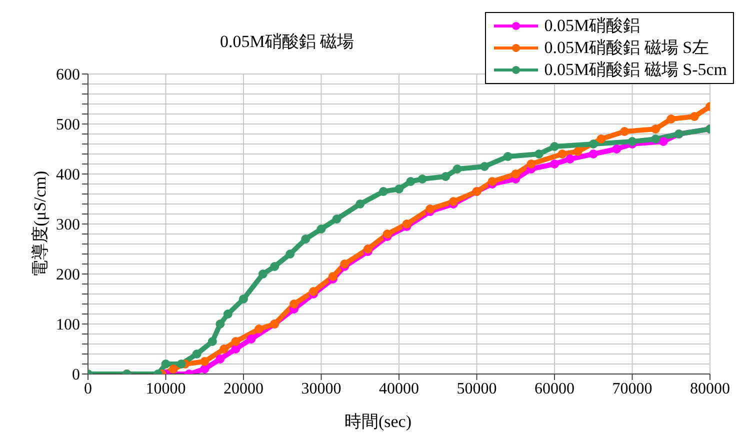  I want to click on x-tick-label: 30000, so click(321, 389).